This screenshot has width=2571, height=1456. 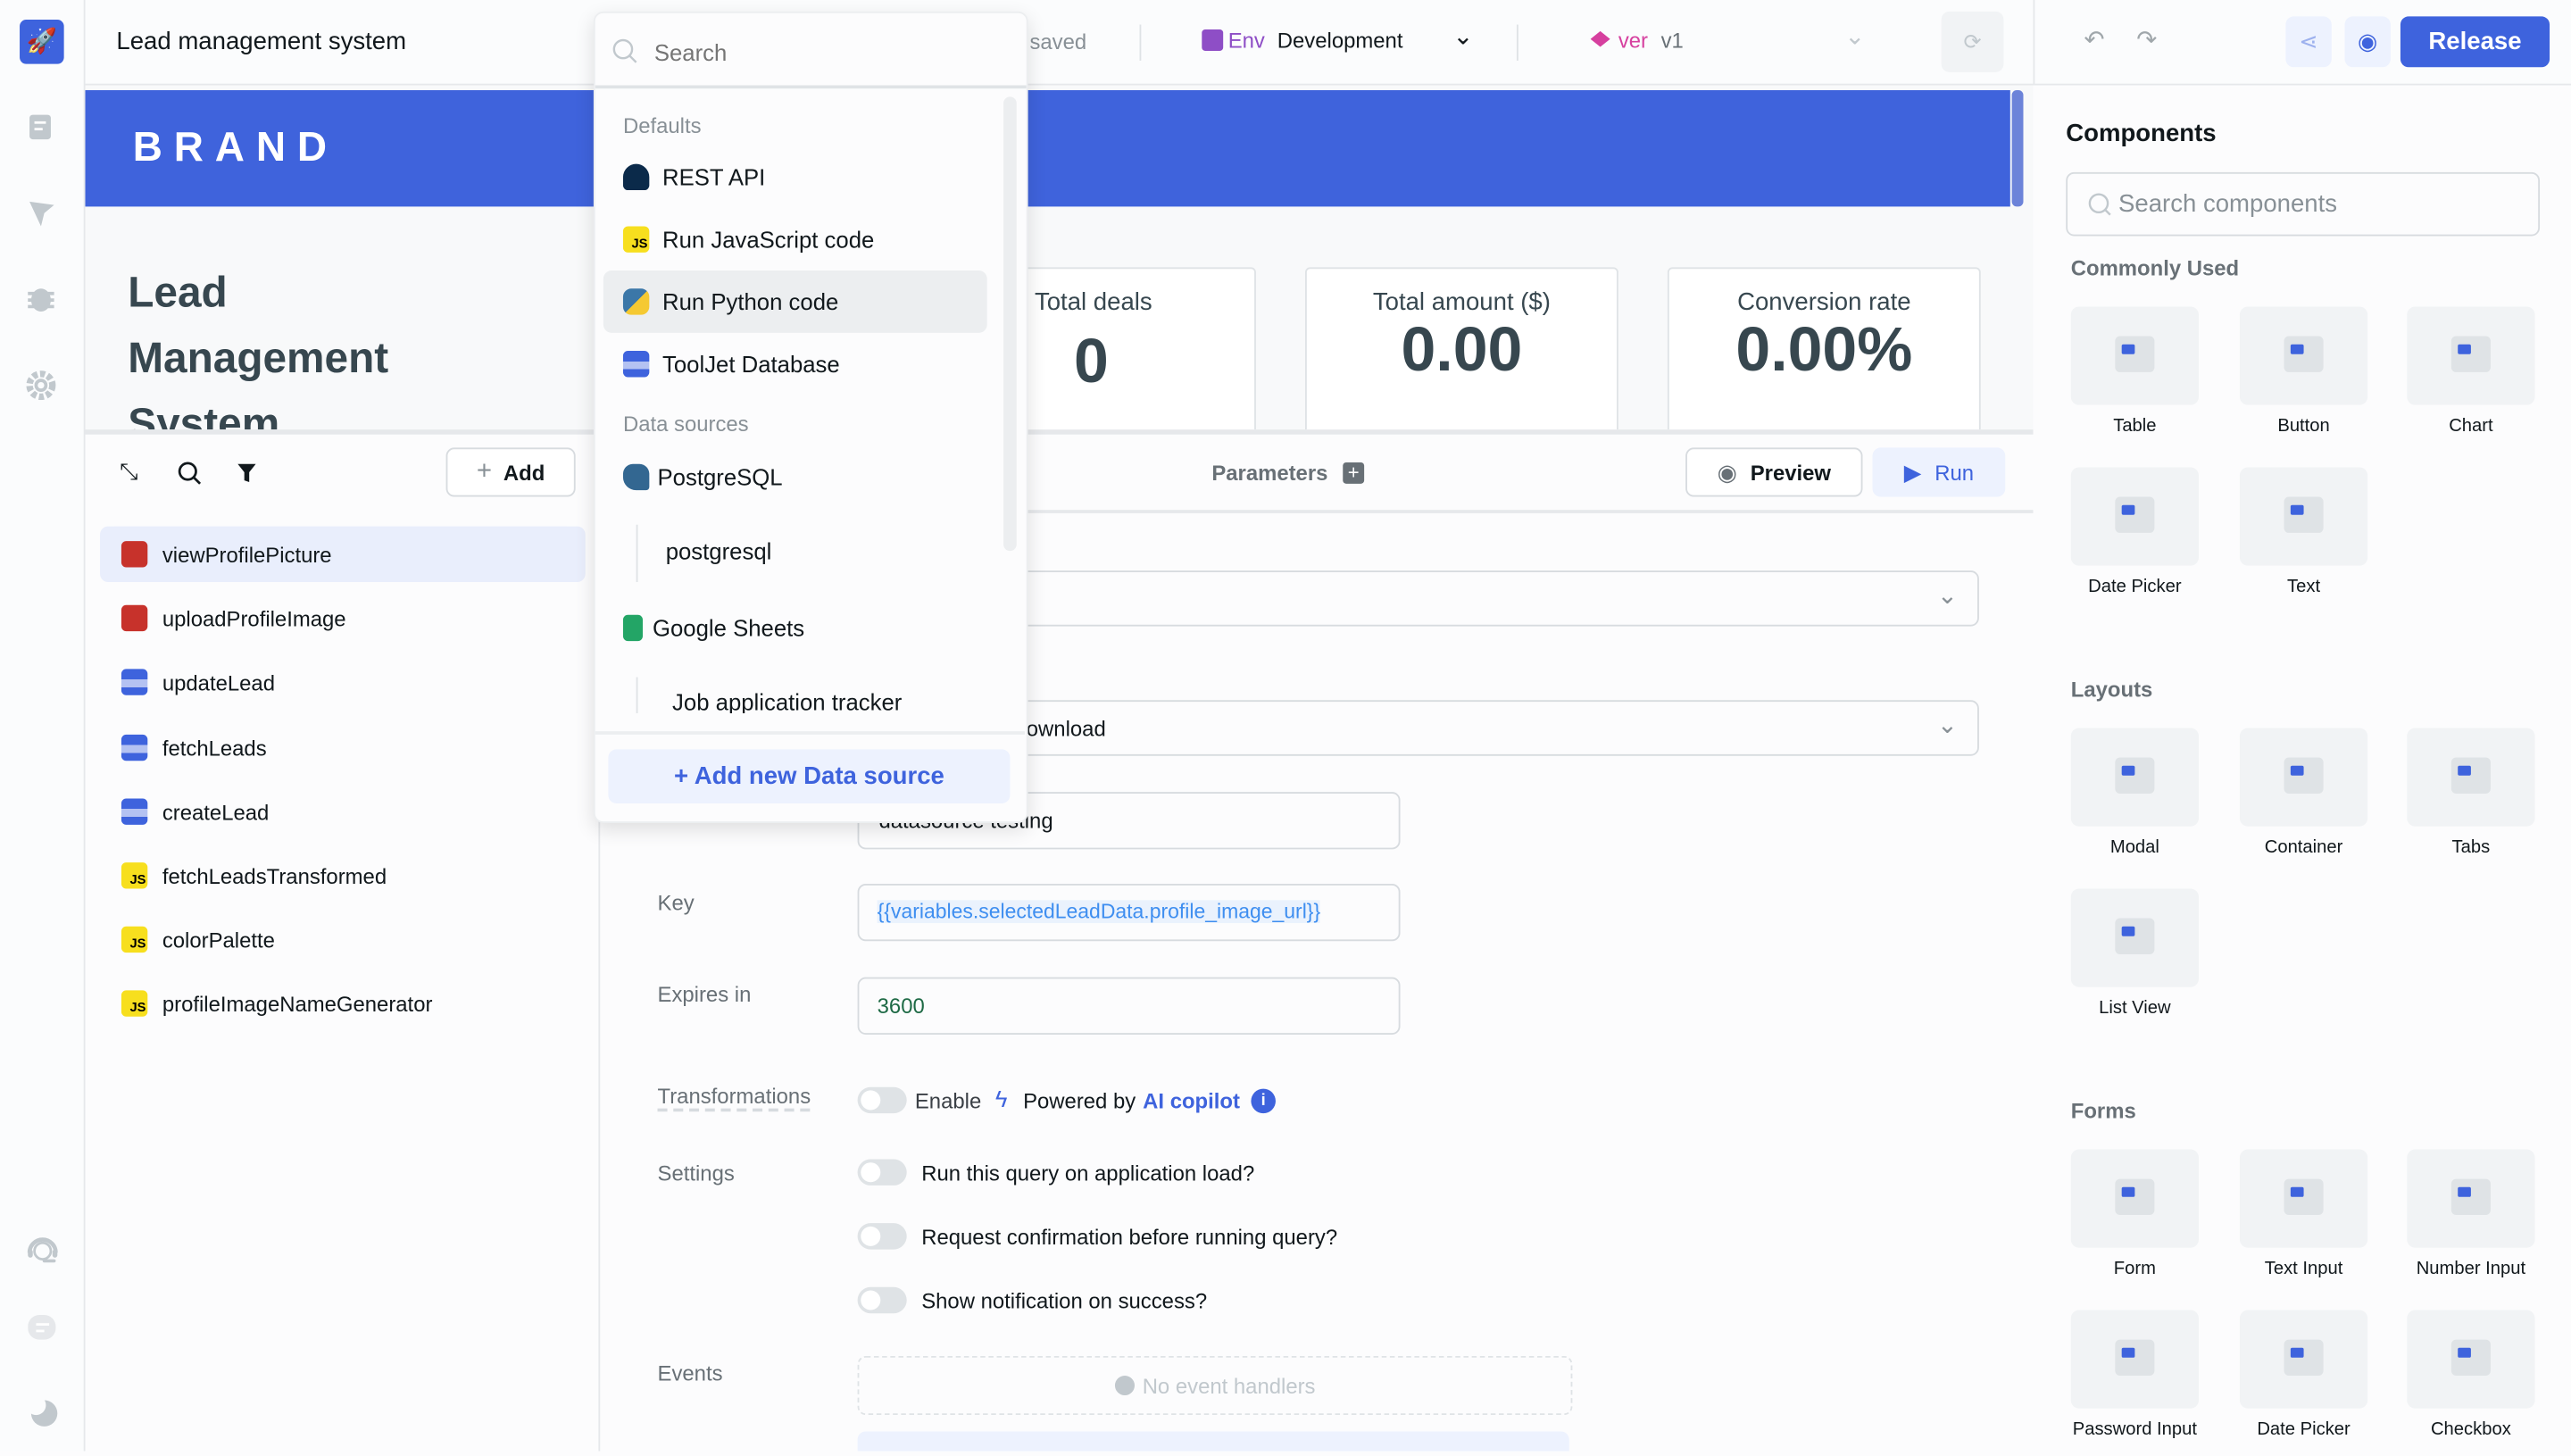 I want to click on new-event-handler-button, so click(x=1213, y=1442).